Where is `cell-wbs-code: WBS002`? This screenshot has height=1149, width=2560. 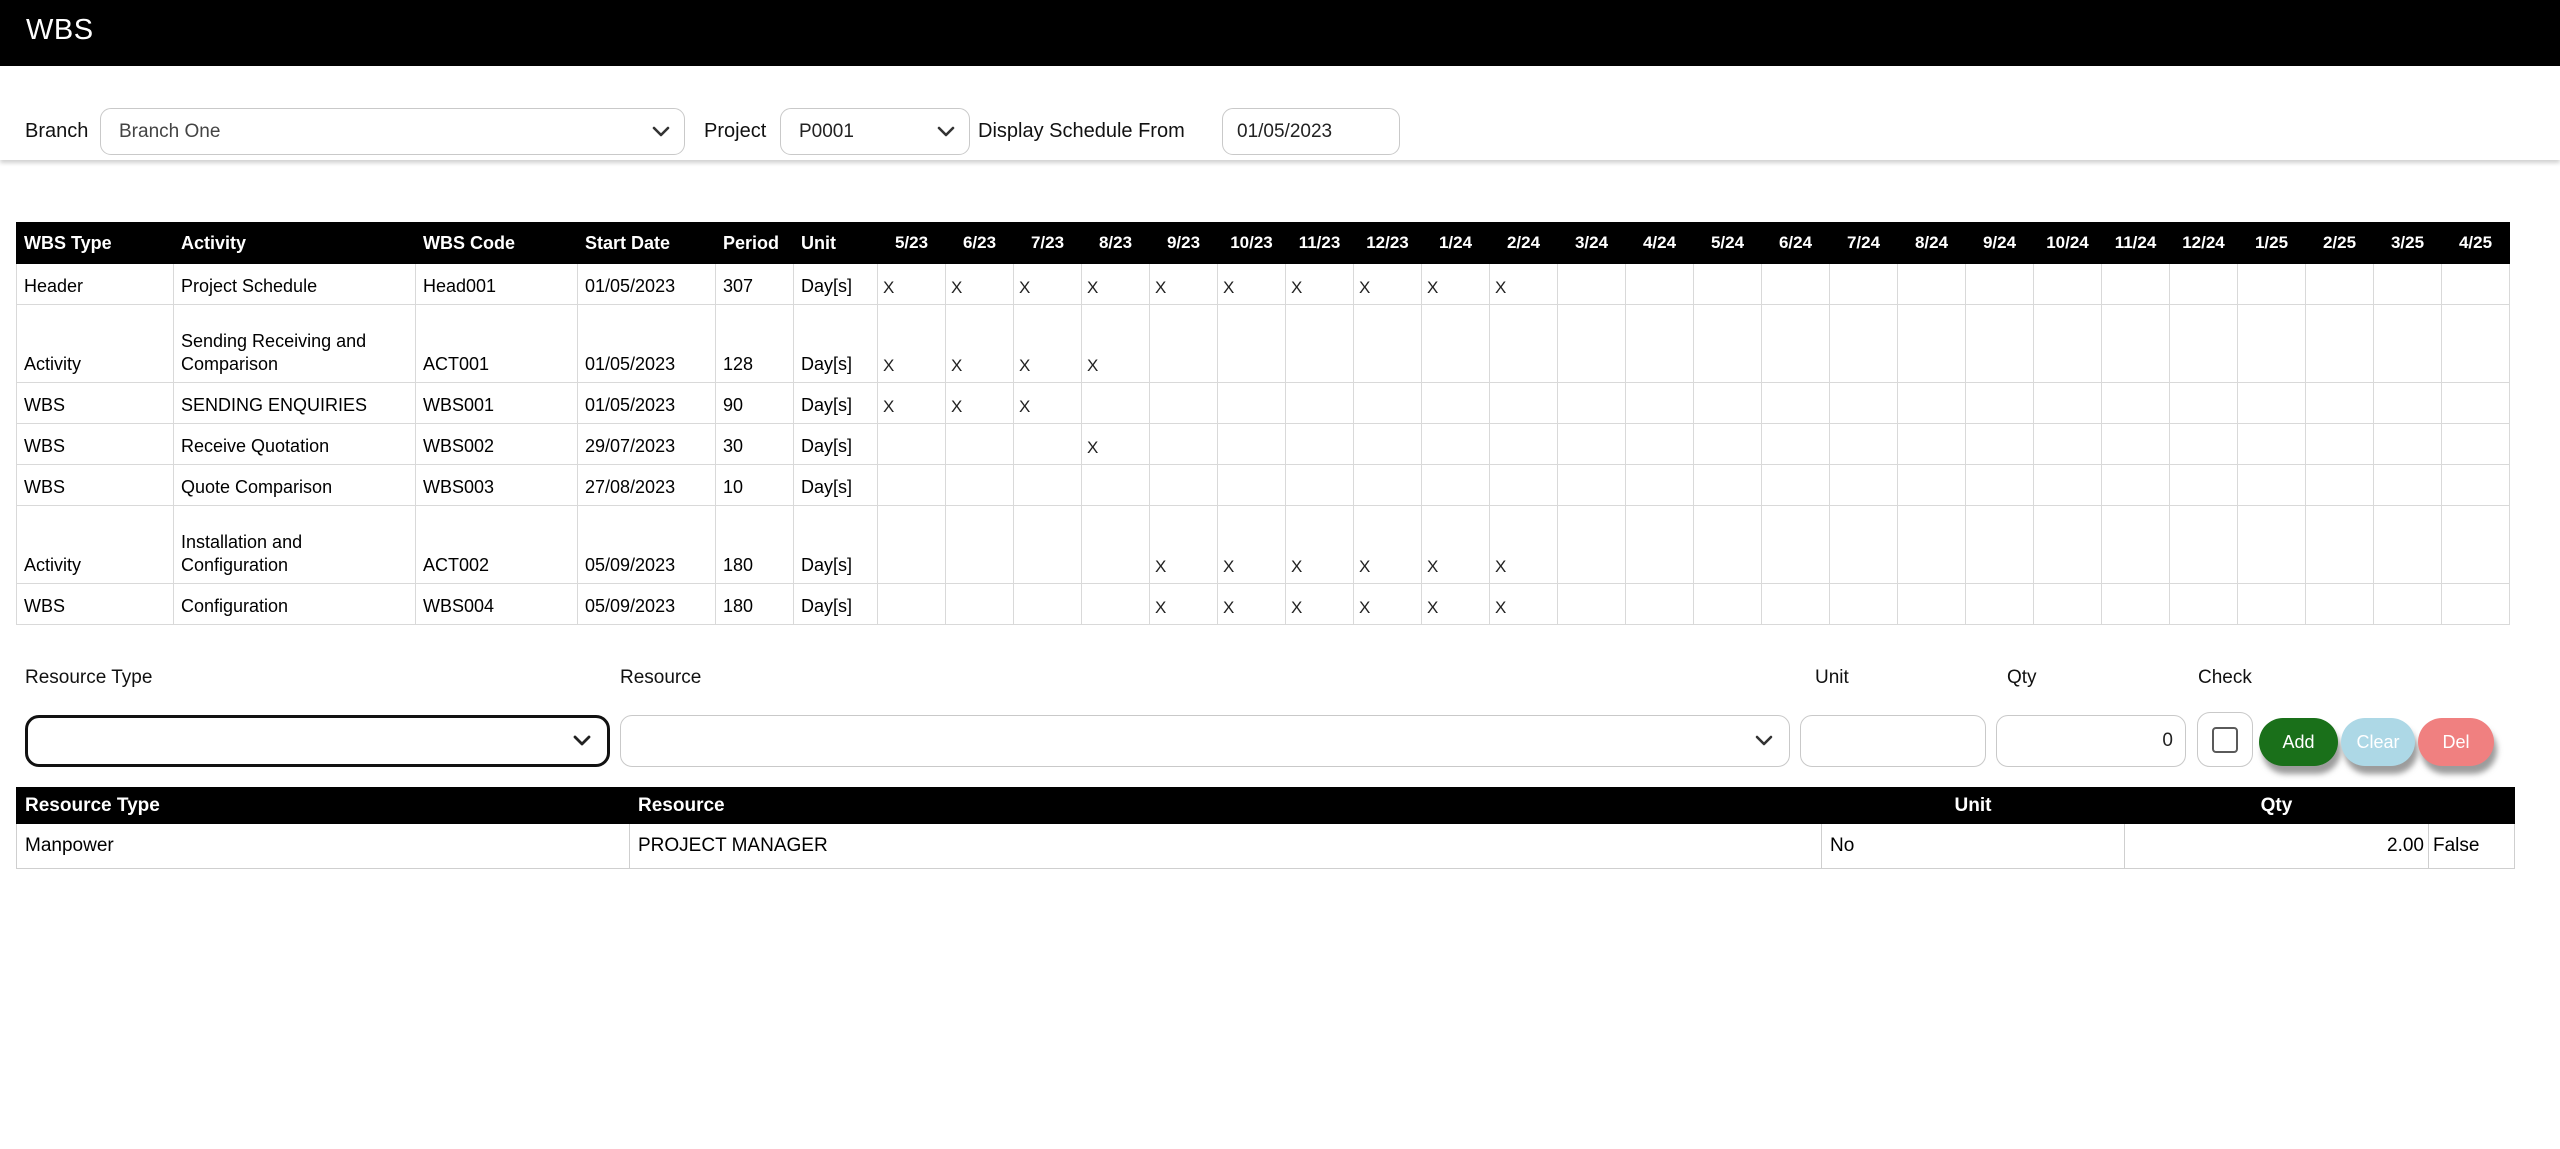 cell-wbs-code: WBS002 is located at coordinates (496, 444).